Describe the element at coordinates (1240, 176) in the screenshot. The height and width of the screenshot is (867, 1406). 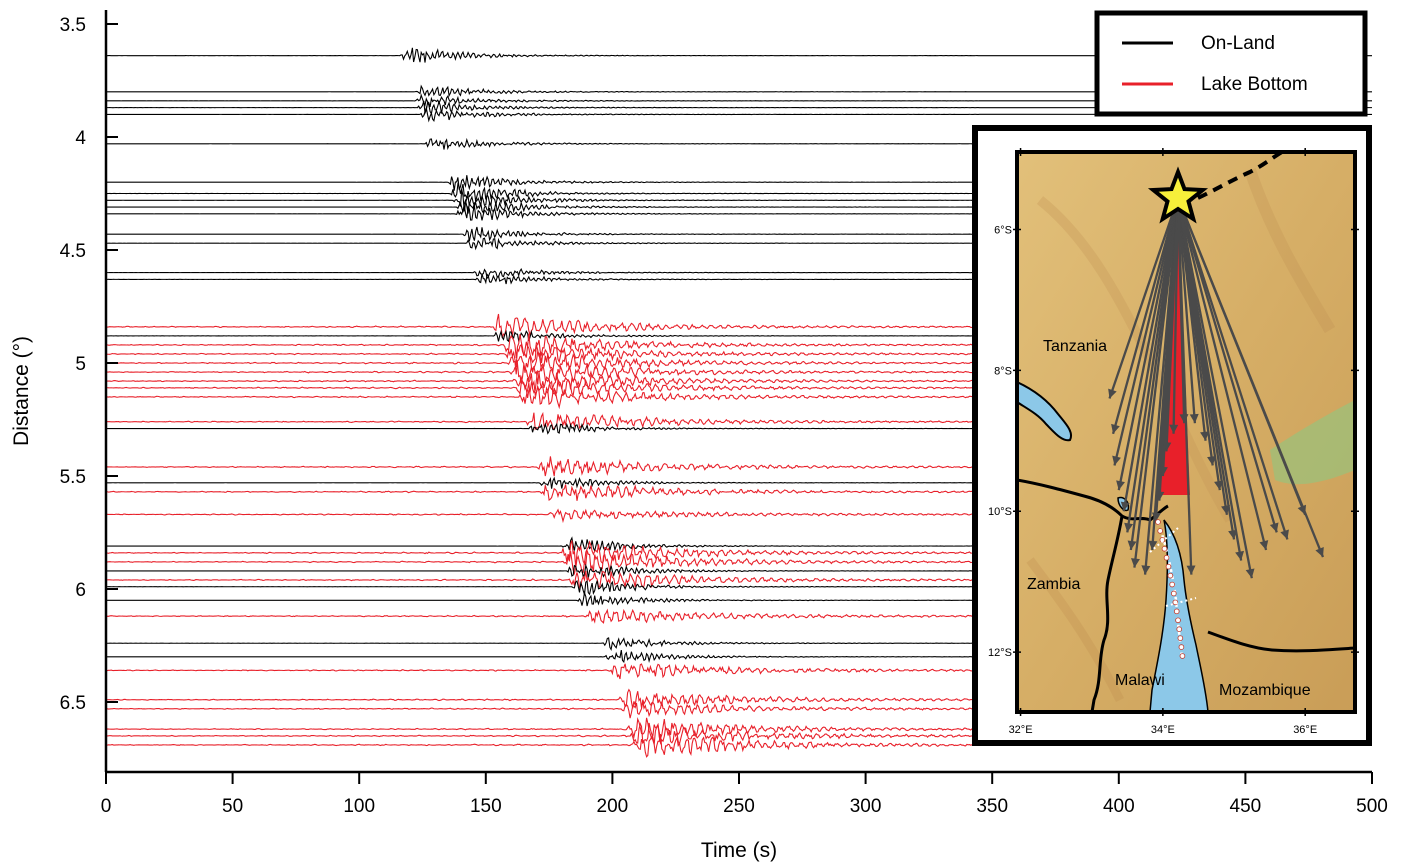
I see `border-dashed` at that location.